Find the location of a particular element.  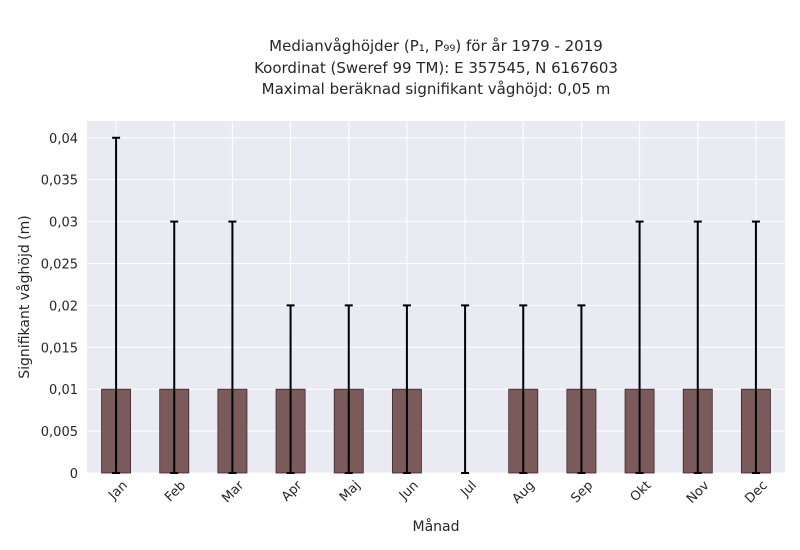

error-bar-jan is located at coordinates (116, 305).